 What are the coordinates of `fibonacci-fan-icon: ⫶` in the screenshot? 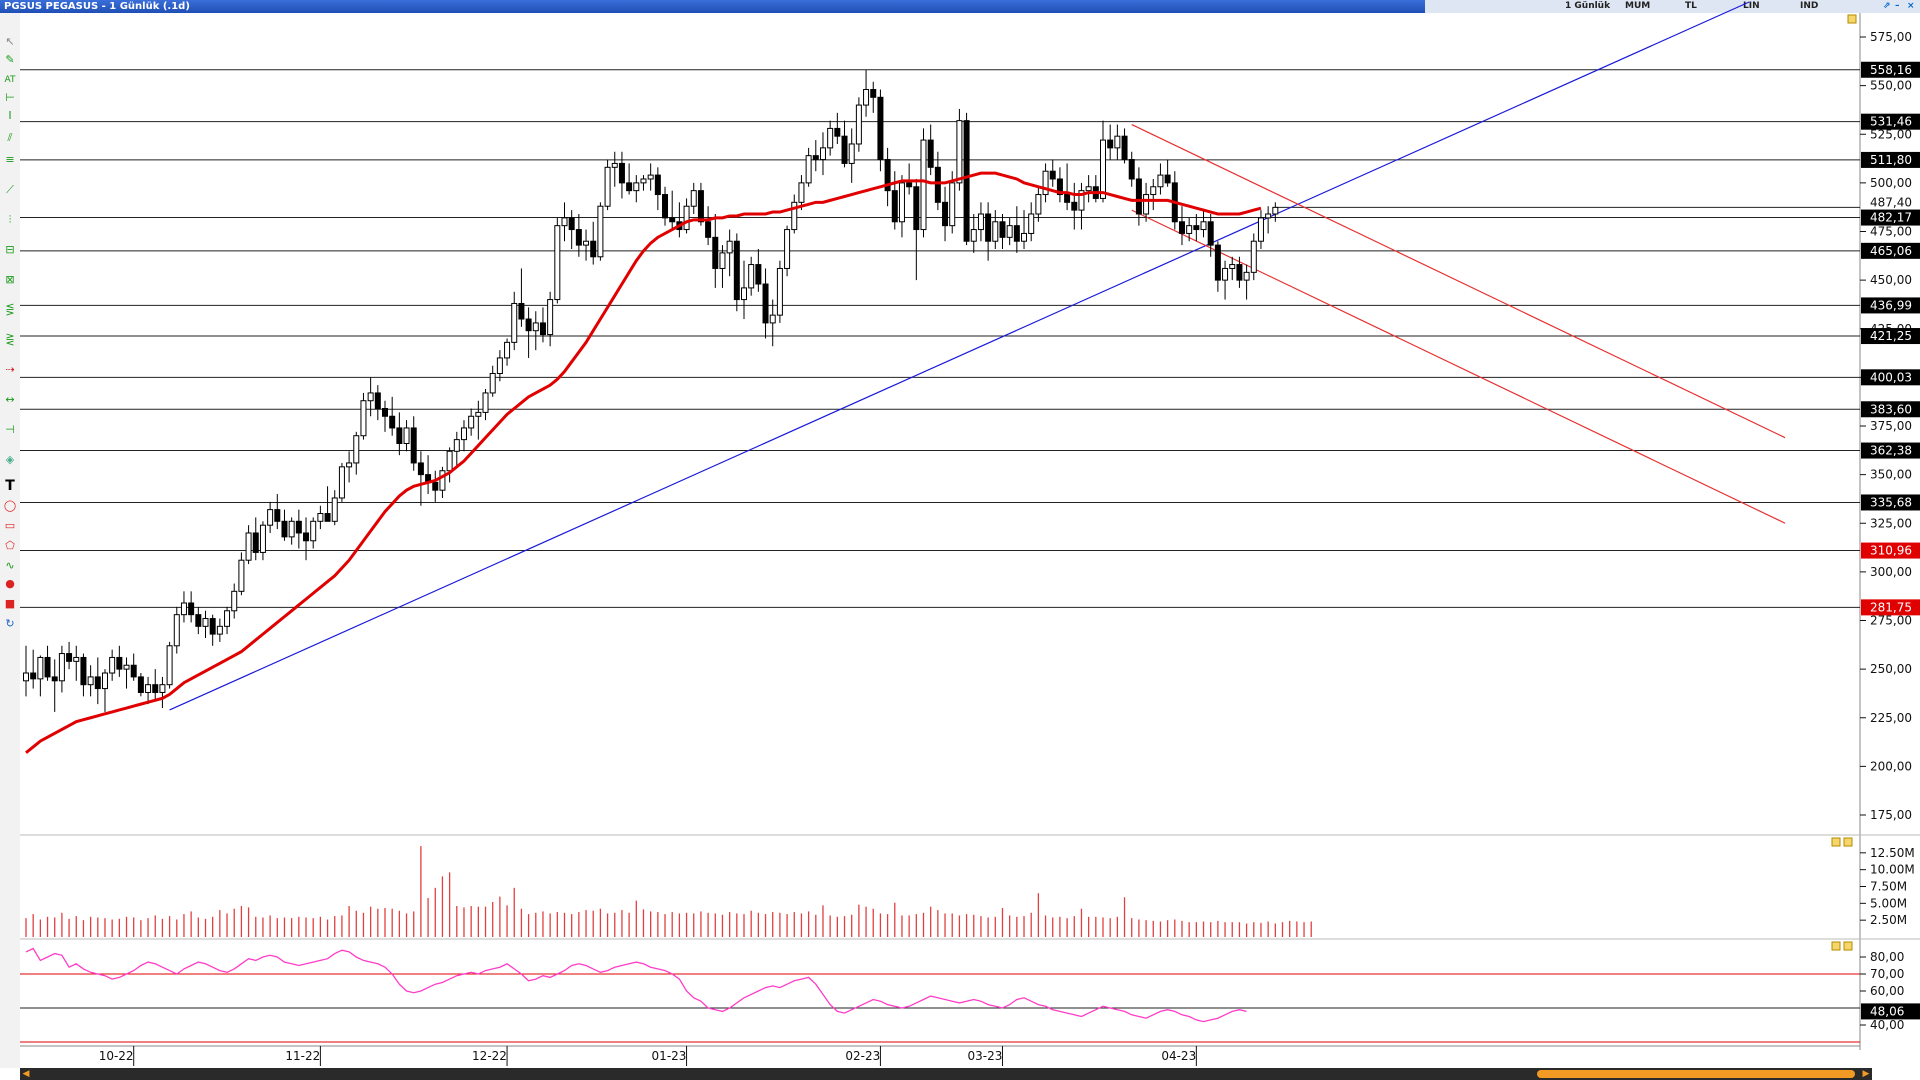 It's located at (10, 219).